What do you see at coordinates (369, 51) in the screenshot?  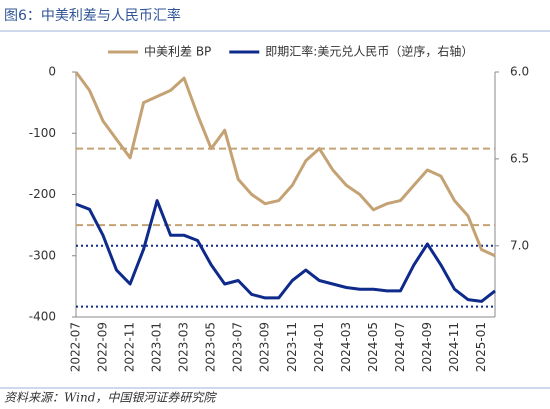 I see `legend-label: 即期汇率:美元兑人民币（逆序，右轴）` at bounding box center [369, 51].